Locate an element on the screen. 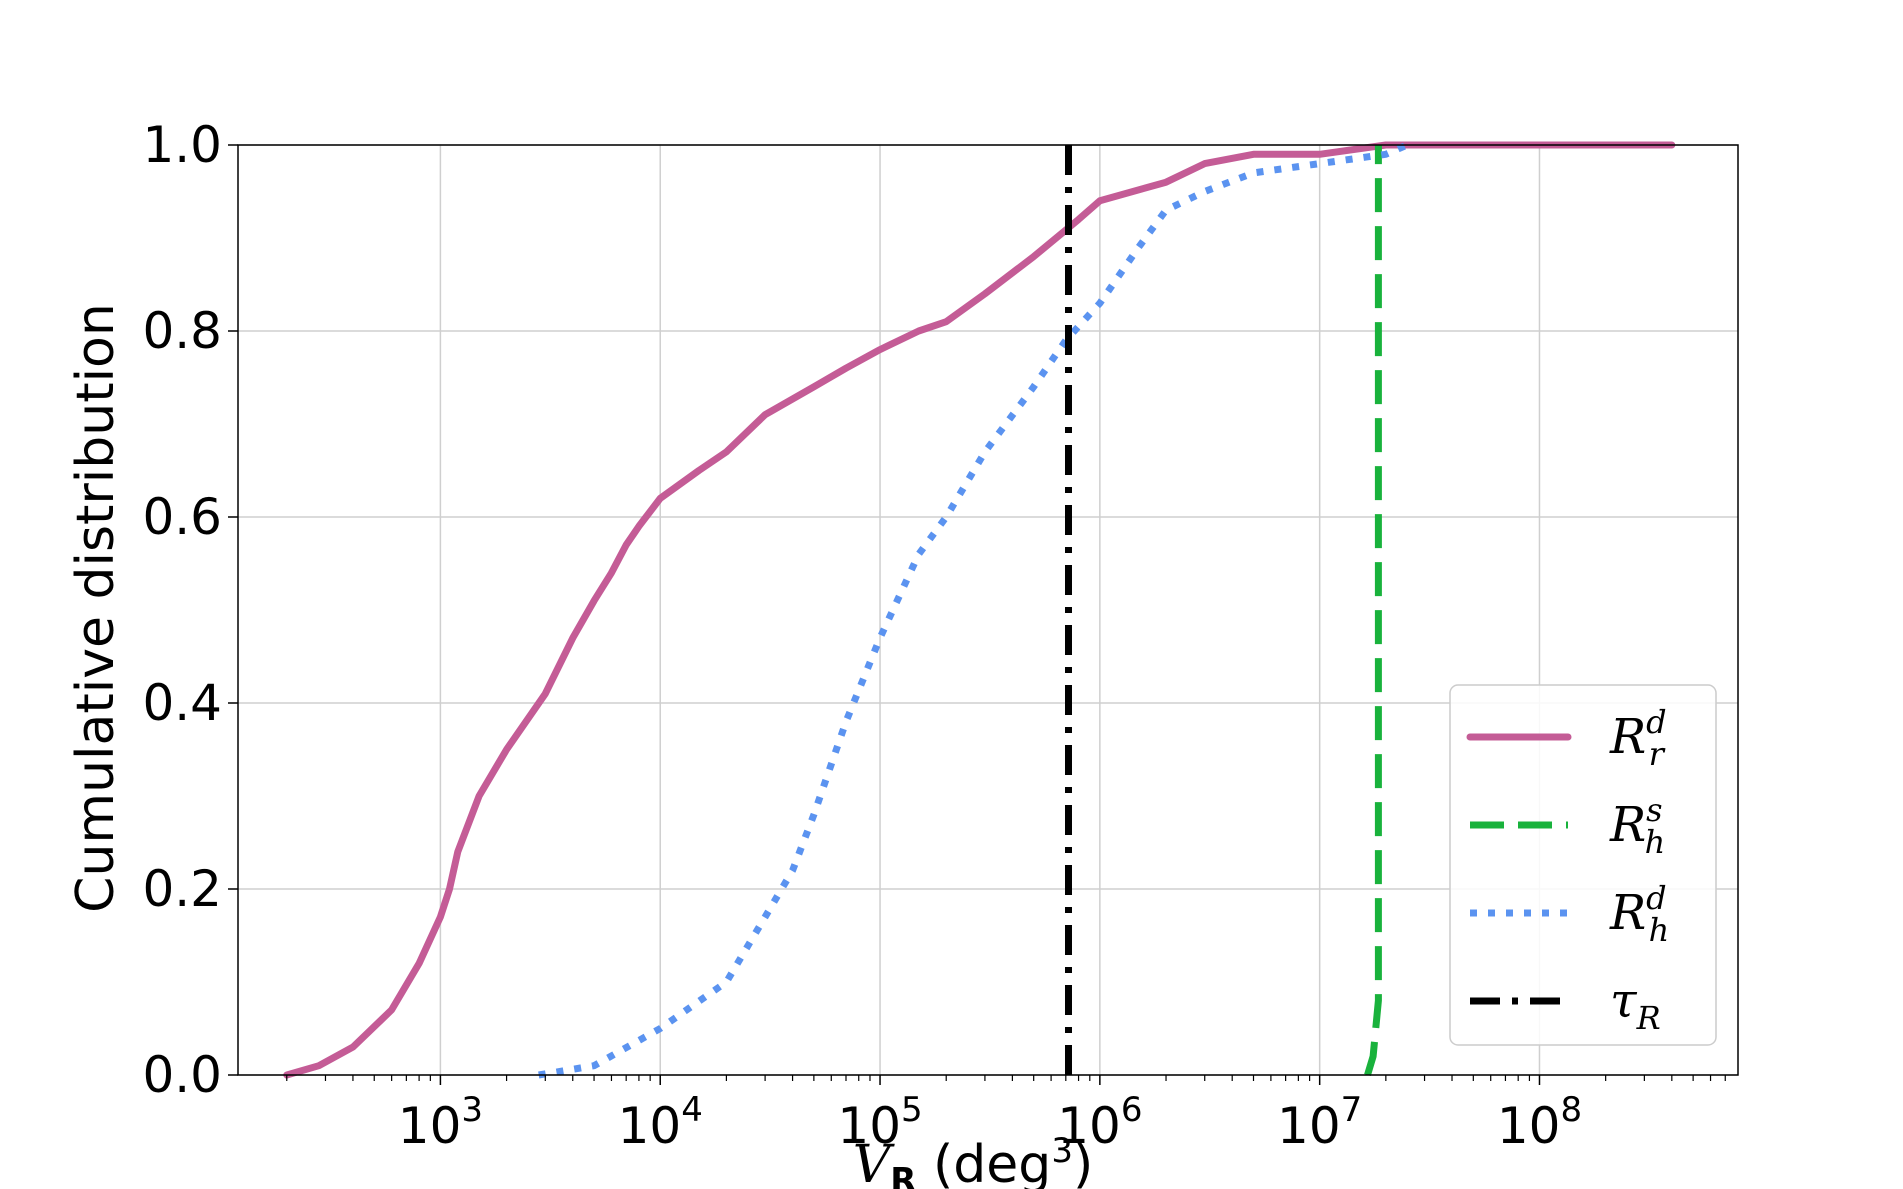 This screenshot has width=1903, height=1189. x-tick-labels: 10³ 10⁴ 10⁵ 10⁶ 10⁷ 10⁸ is located at coordinates (990, 1122).